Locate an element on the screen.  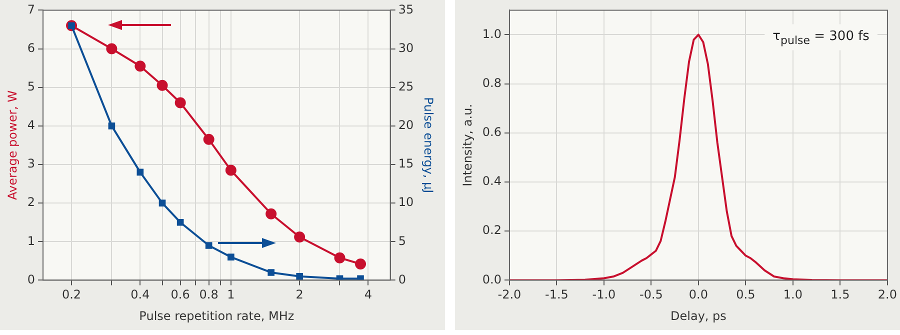
y-axis-title: Average power, W is located at coordinates (12, 145).